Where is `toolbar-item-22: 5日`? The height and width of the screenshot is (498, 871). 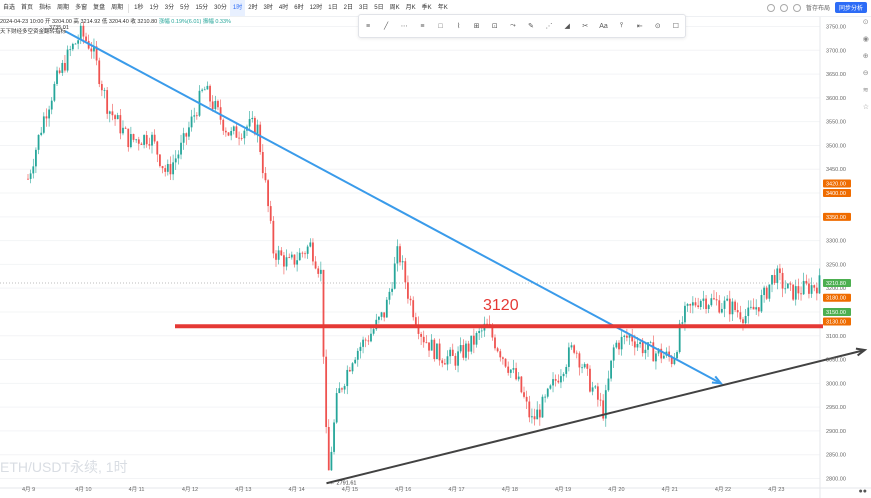 toolbar-item-22: 5日 is located at coordinates (379, 8).